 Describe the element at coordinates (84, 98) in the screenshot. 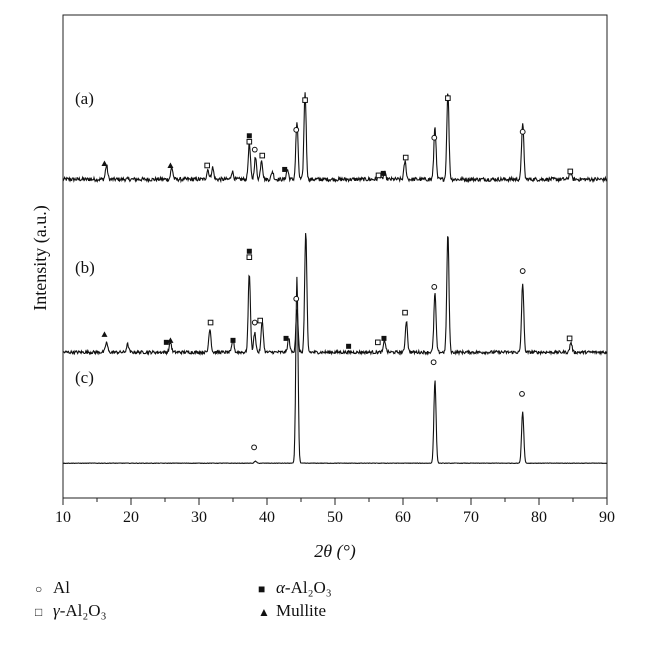

I see `trace-label: (a)` at that location.